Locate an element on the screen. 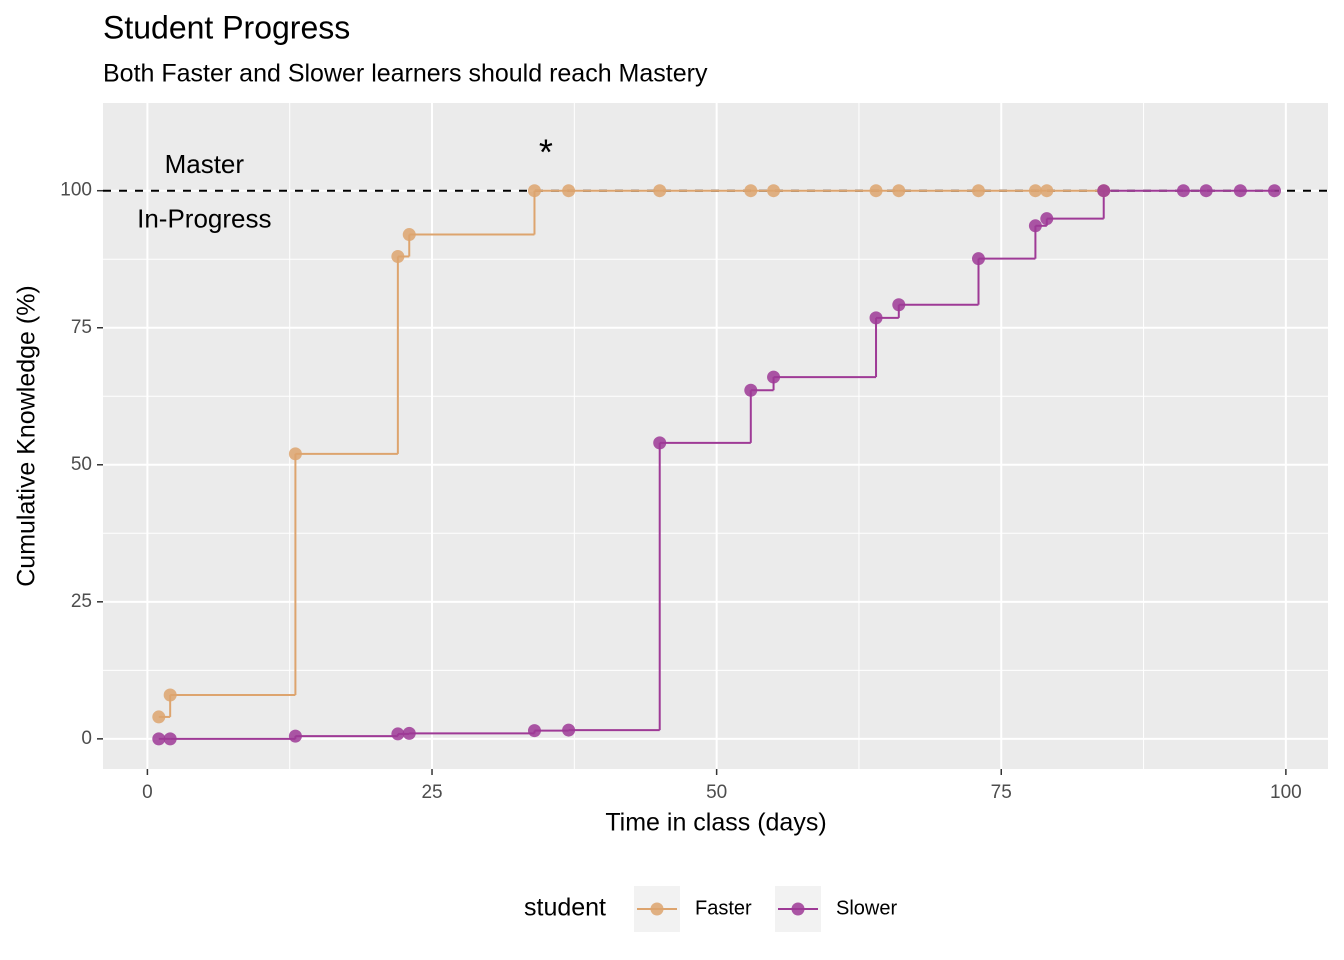 The width and height of the screenshot is (1344, 960). y-axis-title: Cumulative Knowledge (%) is located at coordinates (27, 436).